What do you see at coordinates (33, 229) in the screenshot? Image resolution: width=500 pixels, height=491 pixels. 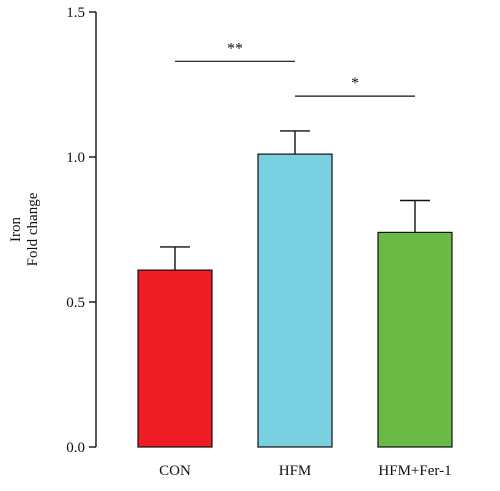 I see `y-axis-label: Fold change` at bounding box center [33, 229].